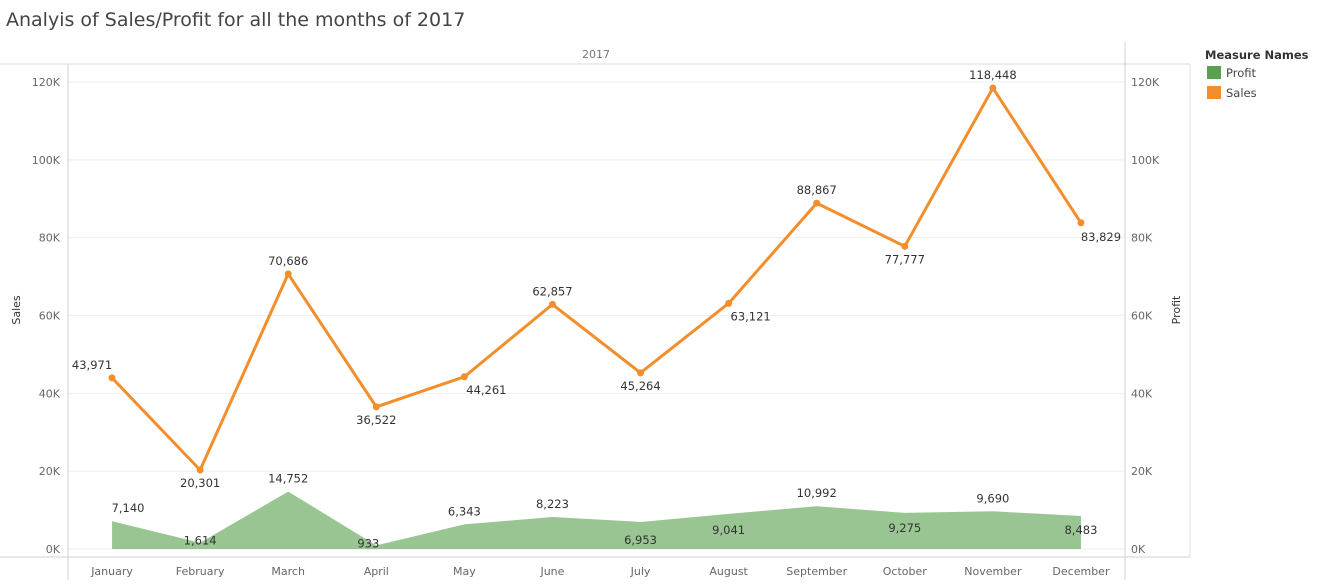  Describe the element at coordinates (200, 470) in the screenshot. I see `sales-point-february` at that location.